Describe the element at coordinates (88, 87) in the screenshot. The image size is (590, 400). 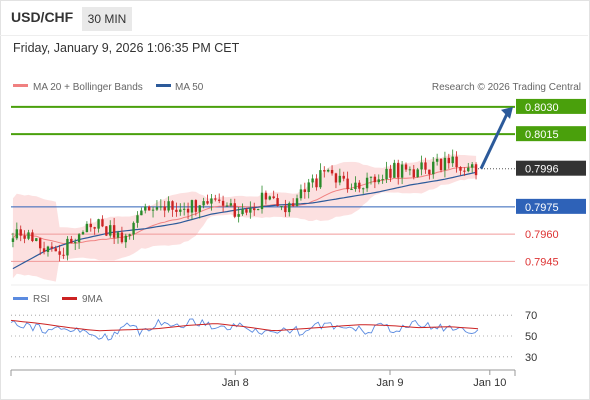
I see `legend-label-ma20: MA 20 + Bollinger Bands` at that location.